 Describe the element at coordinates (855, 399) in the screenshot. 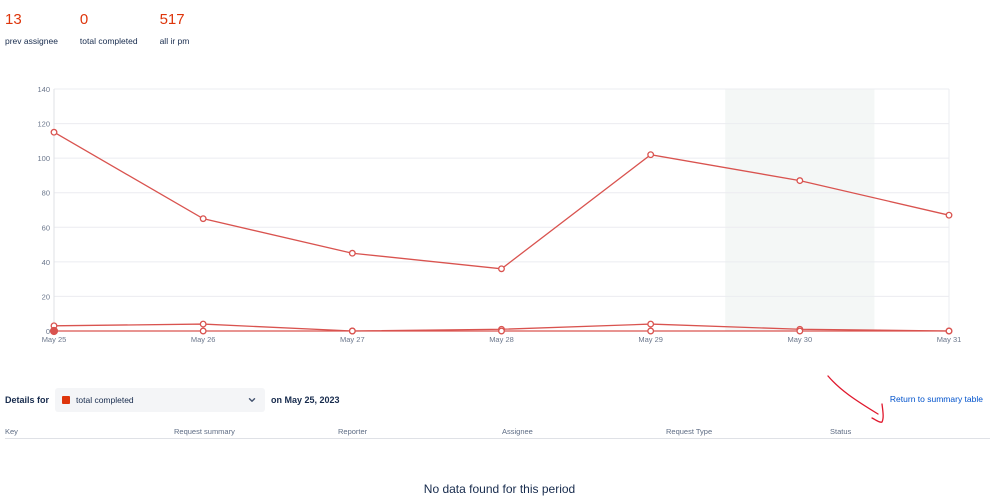

I see `hand-drawn-arrow-annotation` at that location.